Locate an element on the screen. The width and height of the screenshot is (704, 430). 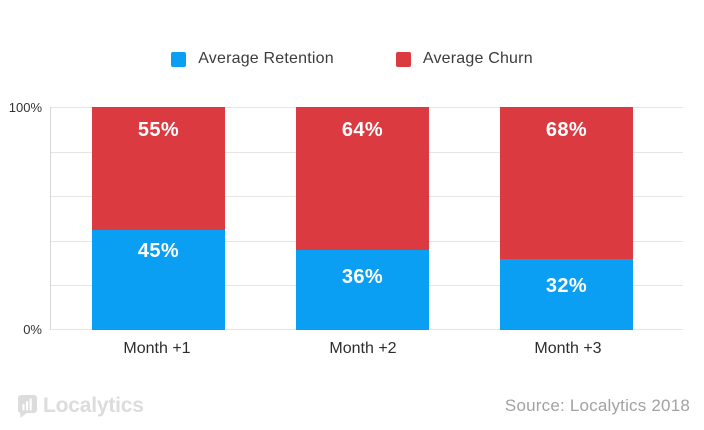
bar-segment-retention-3: 32% is located at coordinates (566, 294).